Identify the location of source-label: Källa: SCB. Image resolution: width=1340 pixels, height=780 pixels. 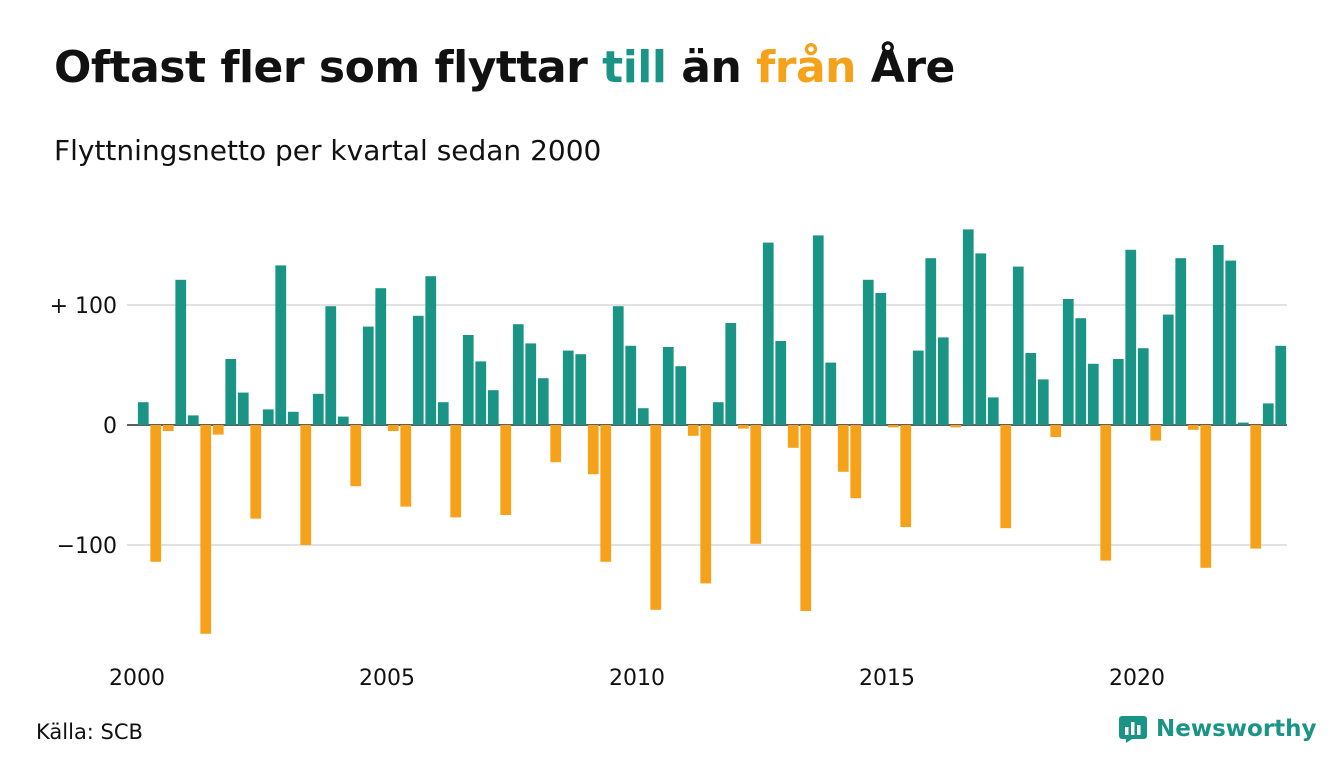
(89, 732).